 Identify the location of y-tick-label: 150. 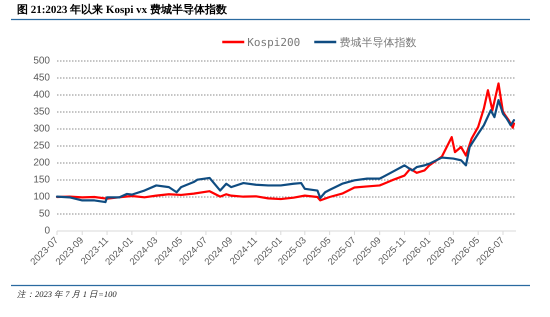
(41, 180).